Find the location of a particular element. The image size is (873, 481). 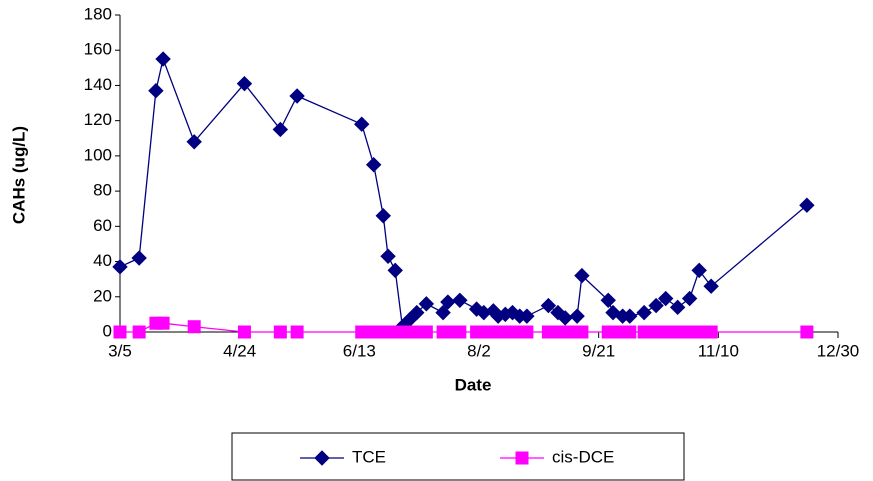

legend-label: TCE is located at coordinates (369, 456).